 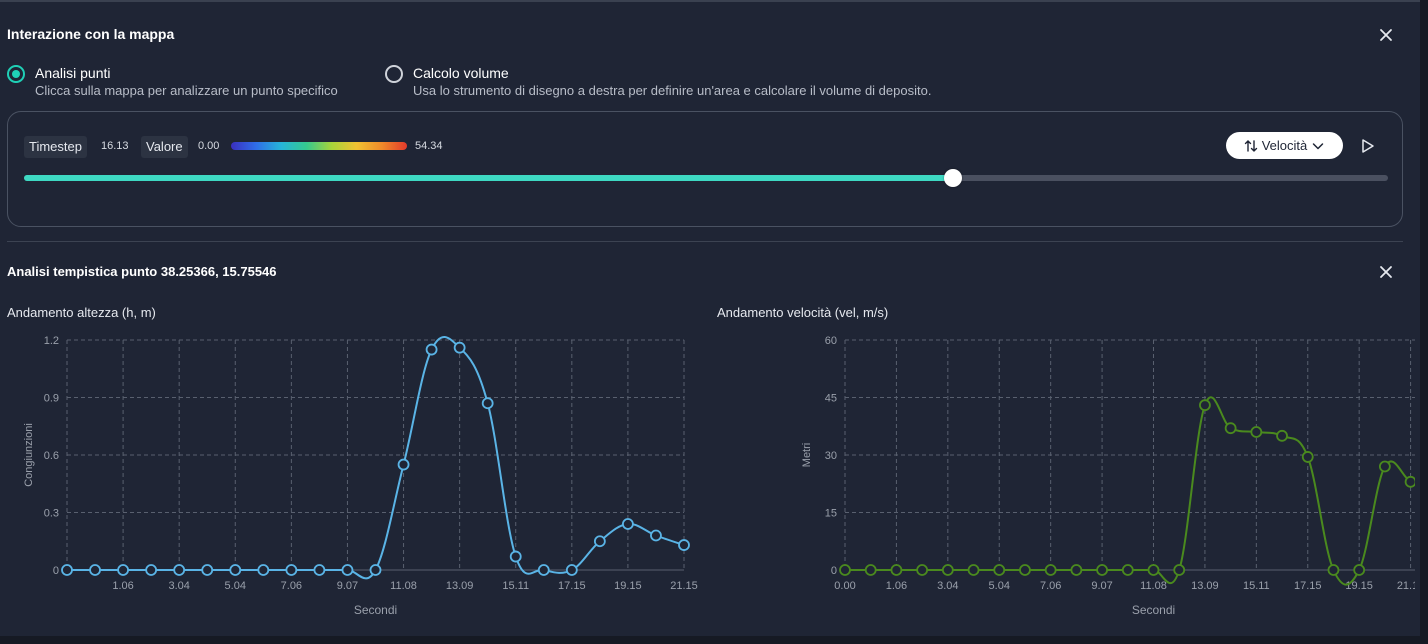 I want to click on timestep-label: Timestep, so click(x=55, y=147).